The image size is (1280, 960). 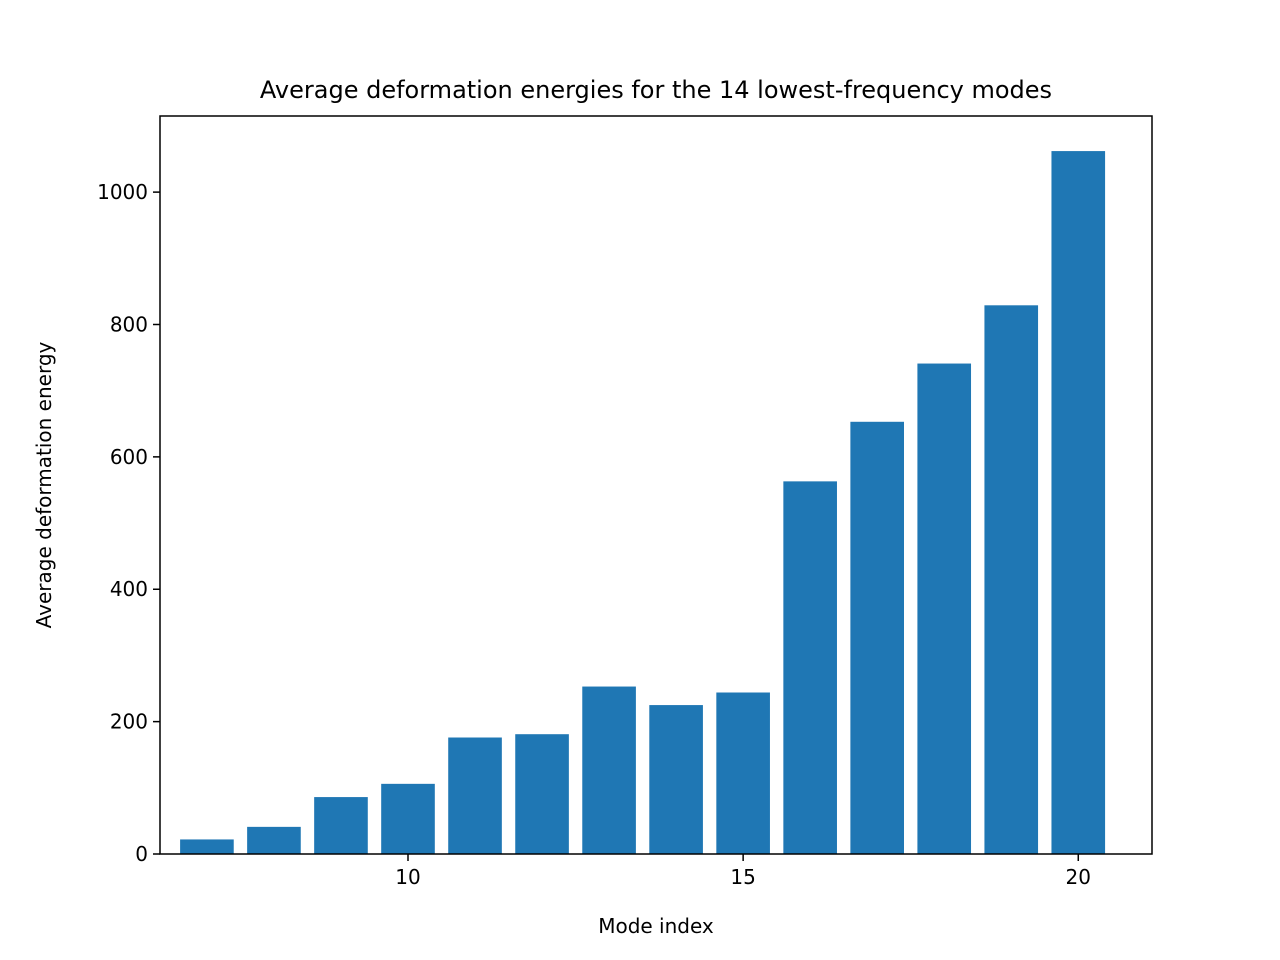 I want to click on x-tick-label: 10, so click(x=407, y=877).